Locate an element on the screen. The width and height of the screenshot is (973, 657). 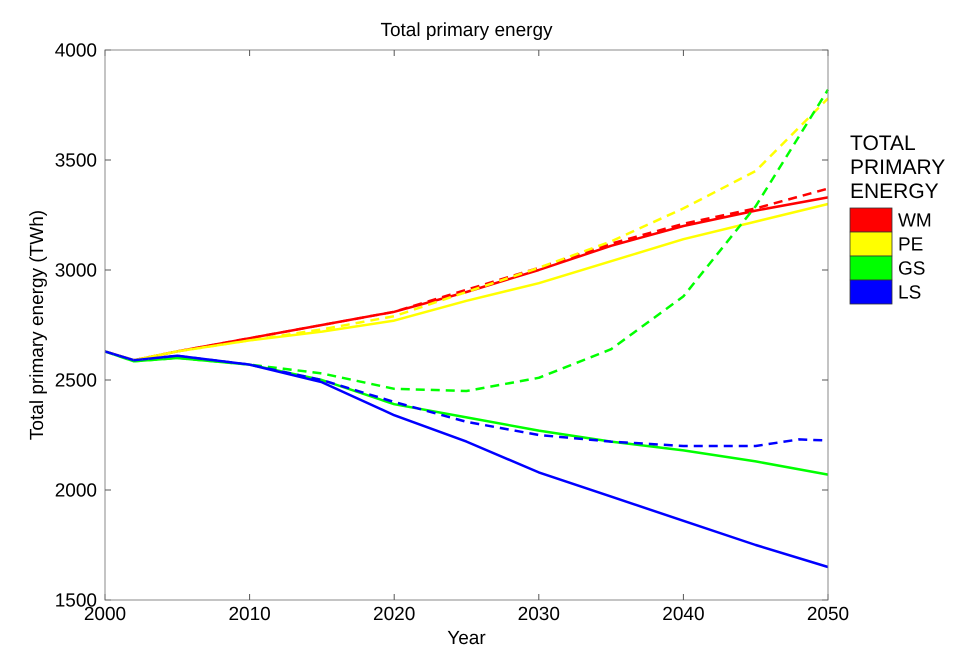
y-tick-label: 2000 is located at coordinates (75, 491).